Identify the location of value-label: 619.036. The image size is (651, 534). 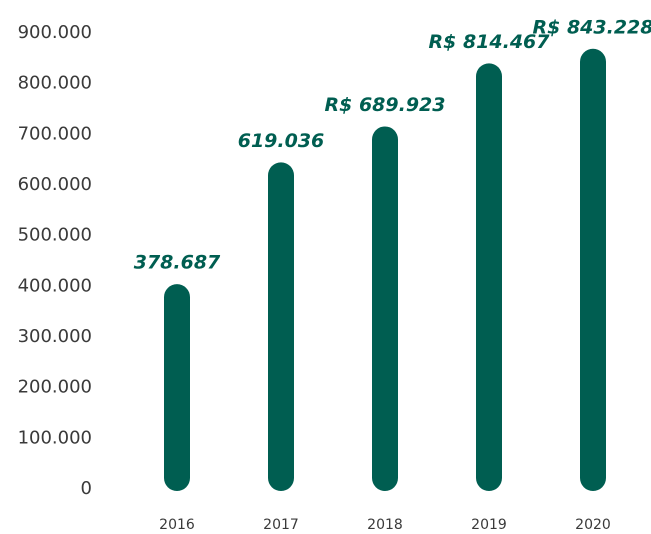
(281, 141).